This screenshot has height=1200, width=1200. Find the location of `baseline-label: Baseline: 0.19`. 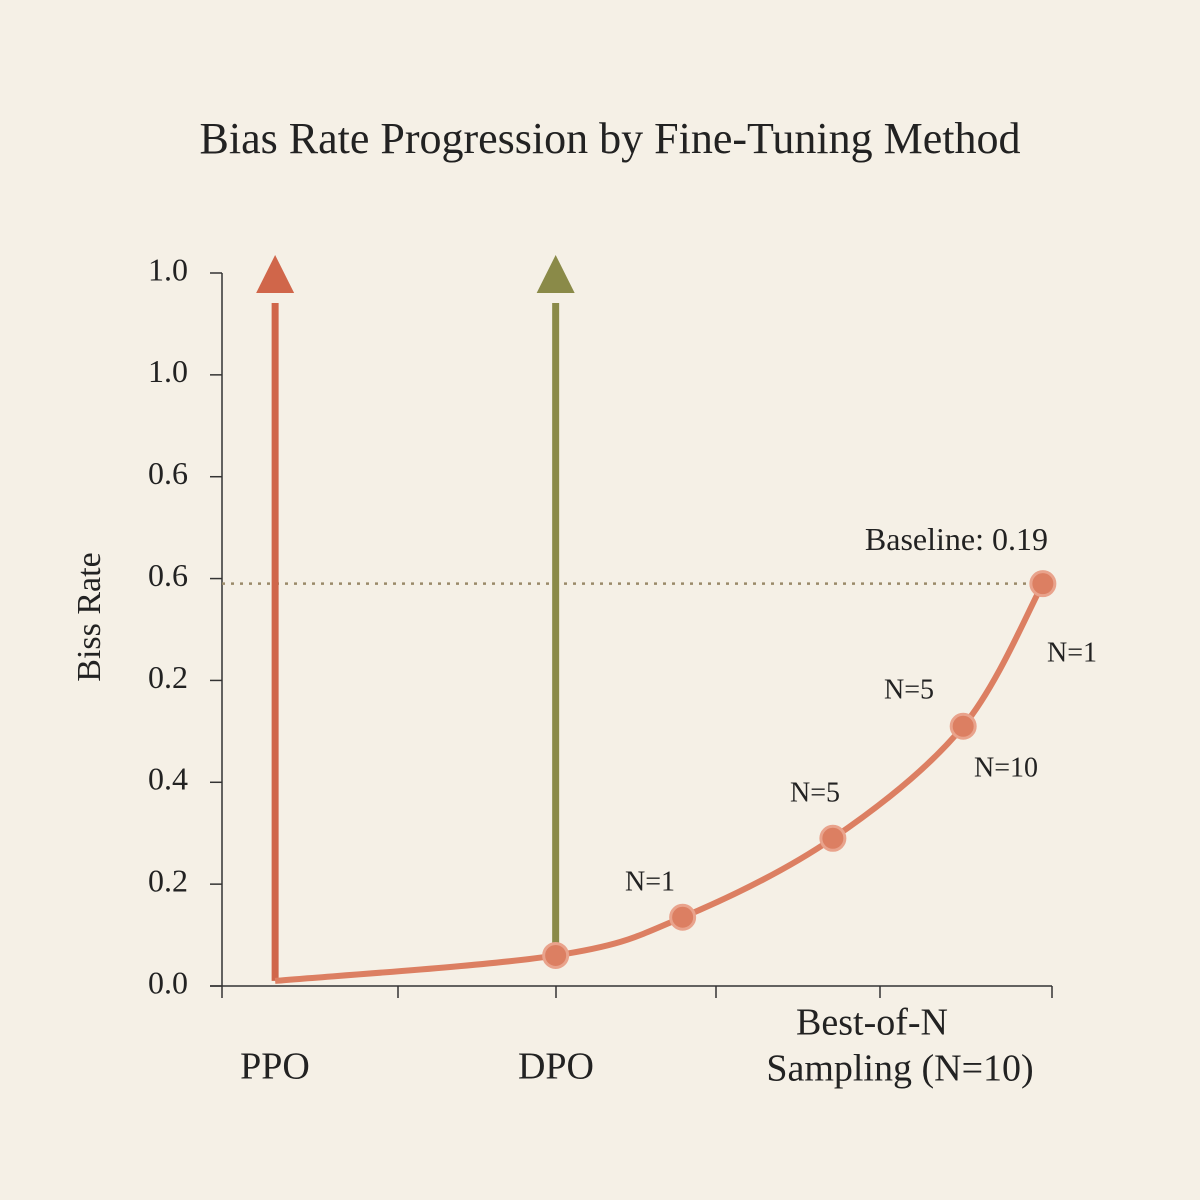

baseline-label: Baseline: 0.19 is located at coordinates (956, 539).